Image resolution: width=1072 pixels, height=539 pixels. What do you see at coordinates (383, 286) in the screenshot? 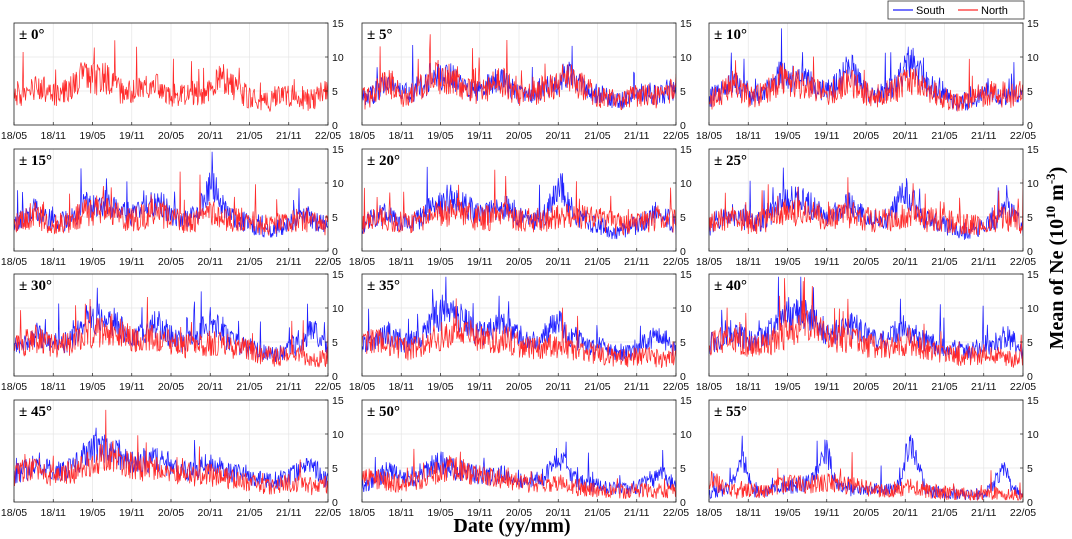
I see `panel-title: ± 35°` at bounding box center [383, 286].